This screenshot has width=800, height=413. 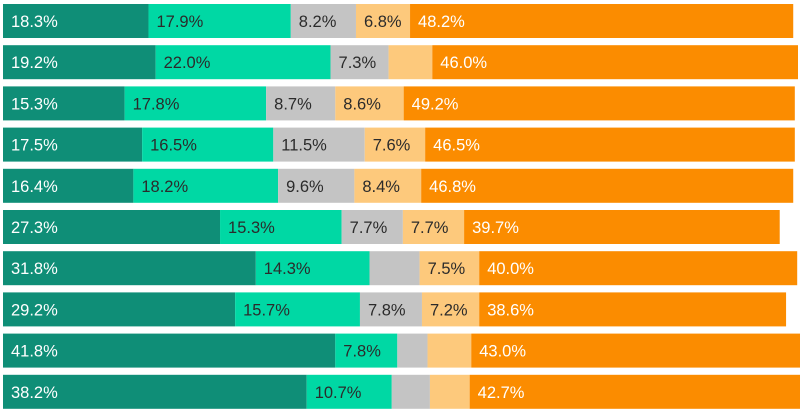 What do you see at coordinates (266, 310) in the screenshot?
I see `data-label: 15.7%` at bounding box center [266, 310].